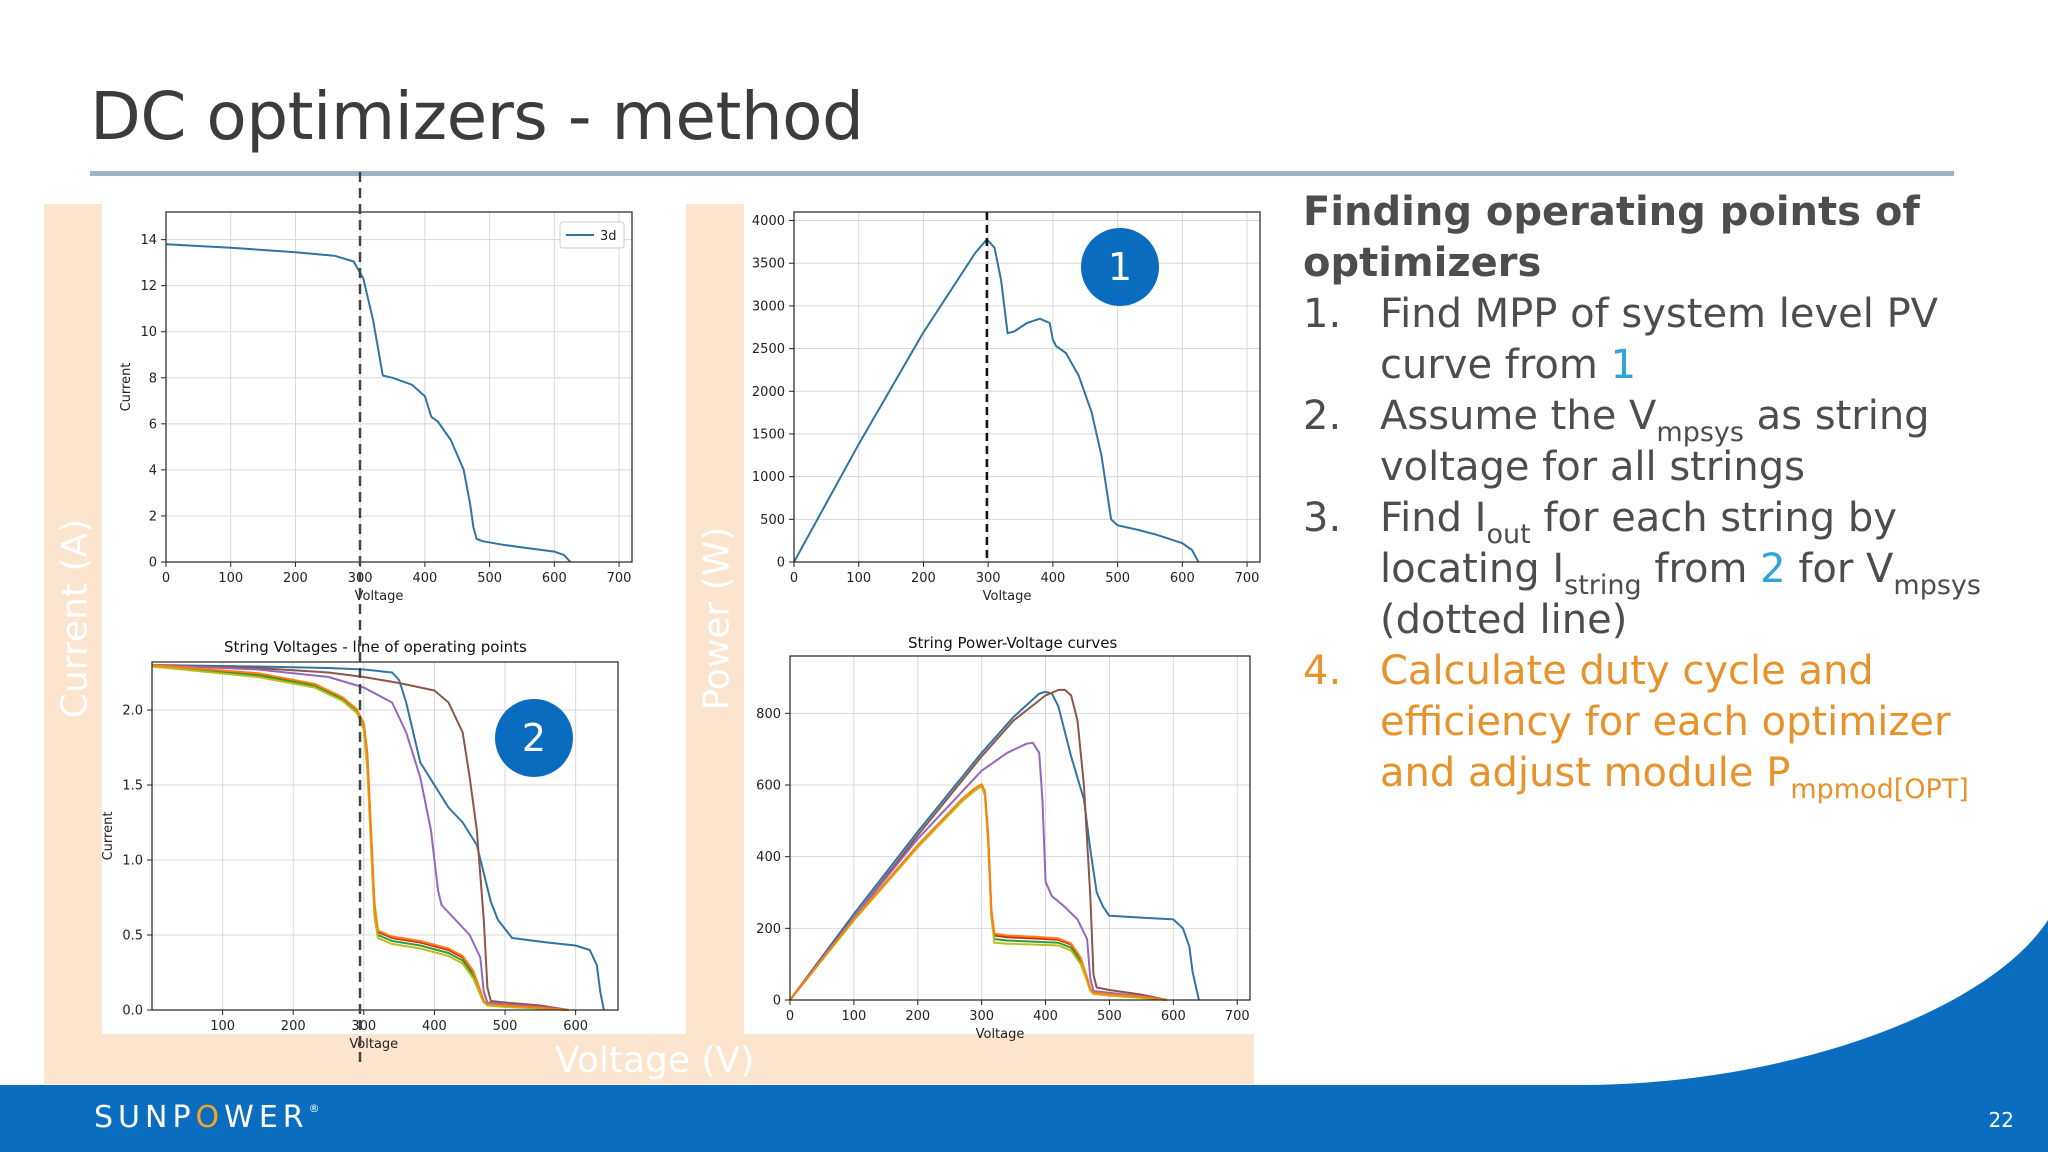 The image size is (2048, 1152). I want to click on y-tick-label: 12, so click(148, 286).